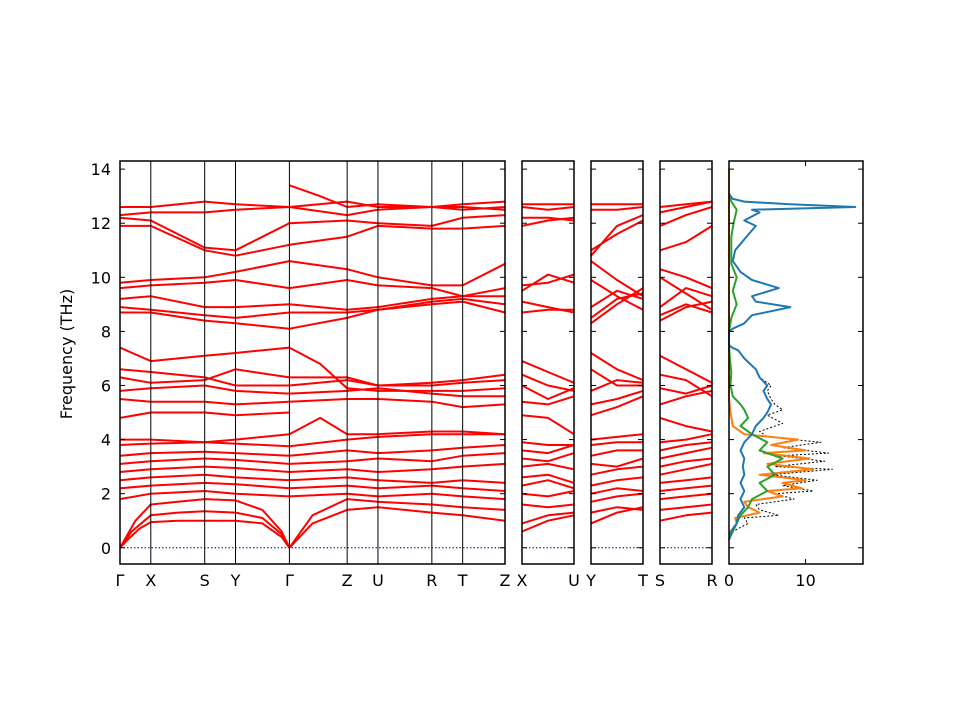  I want to click on y-tick-label: 12, so click(101, 223).